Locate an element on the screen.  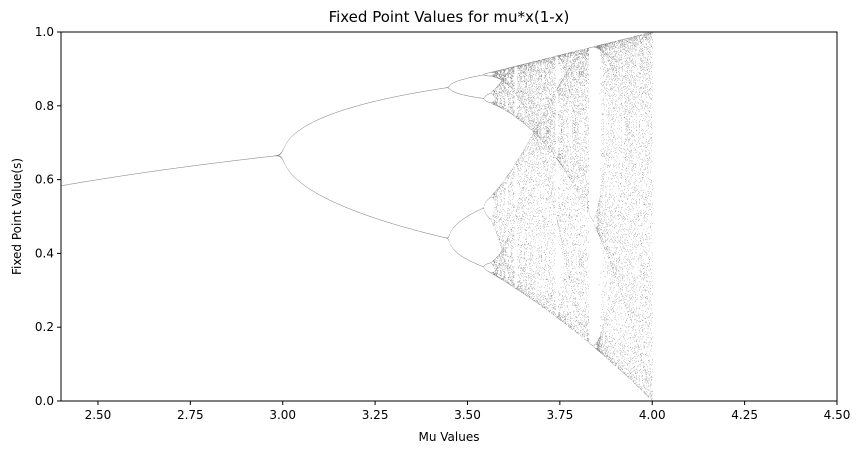
x-tick-label: 3.50 is located at coordinates (467, 415).